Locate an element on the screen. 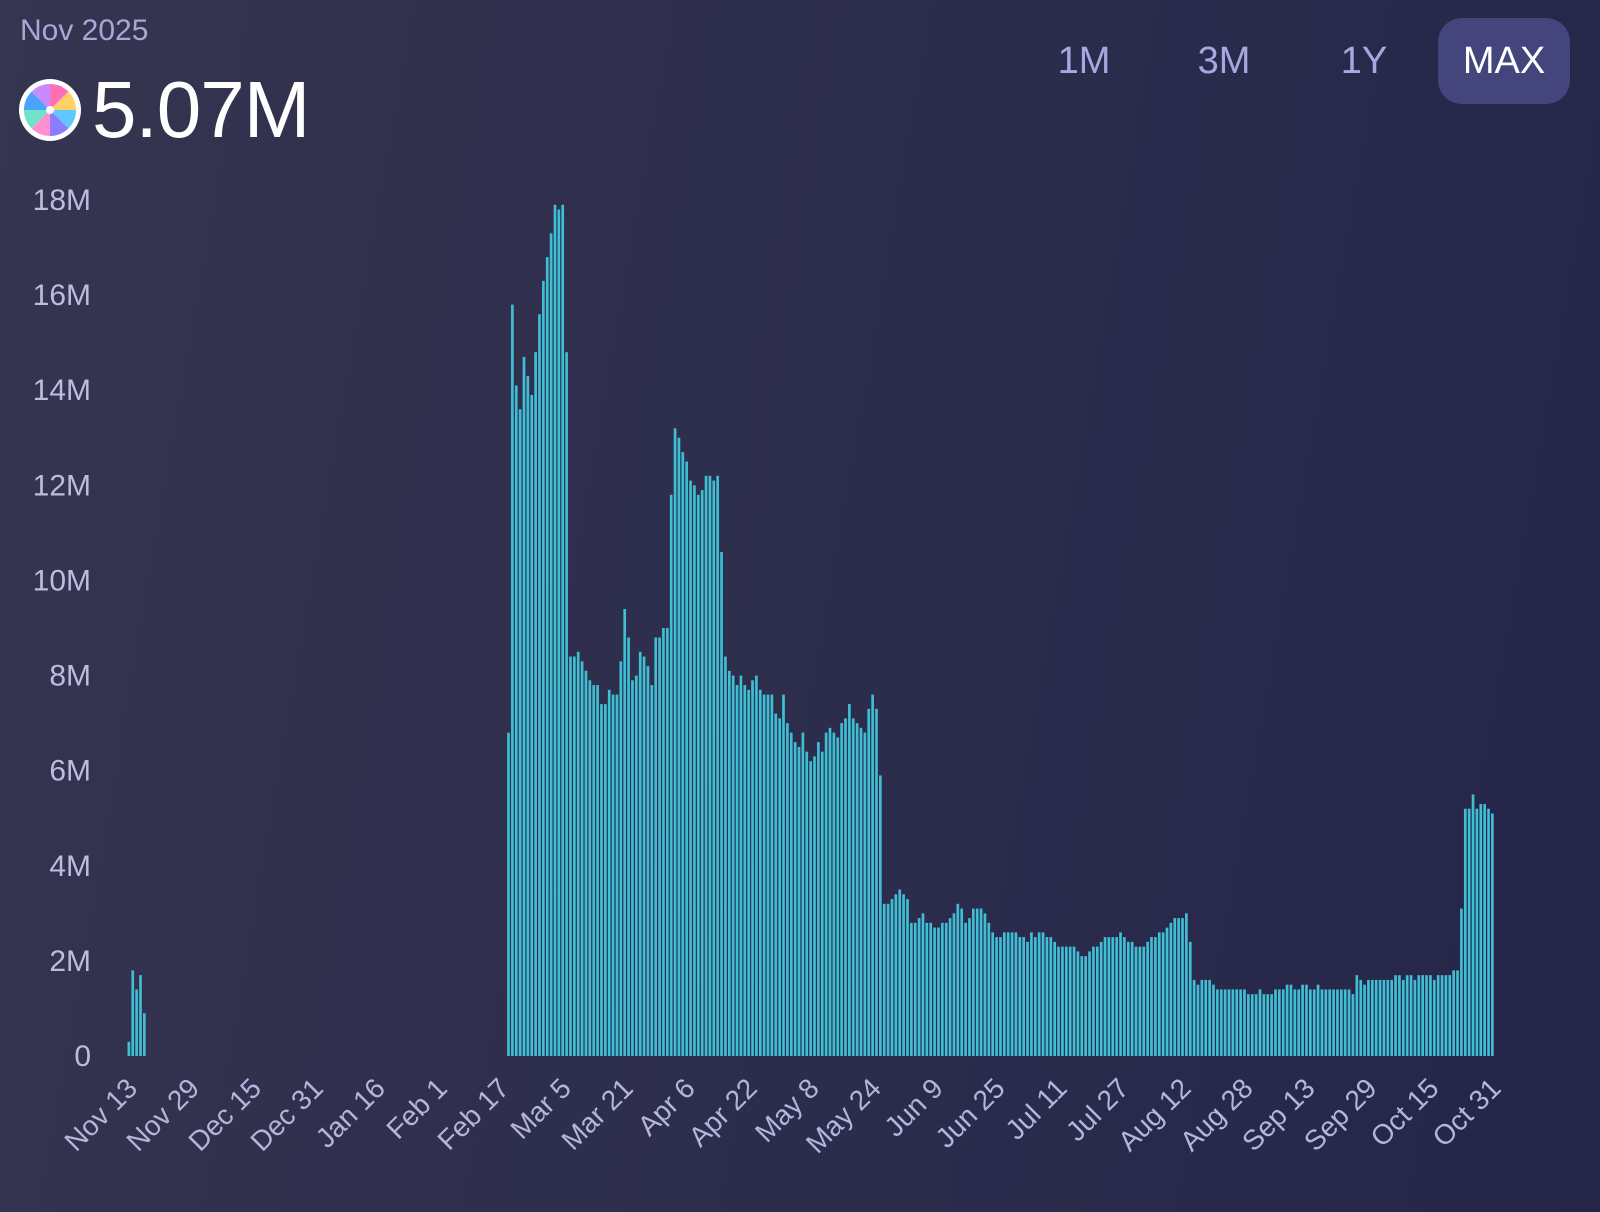 This screenshot has width=1600, height=1212. range-button-1y: 1Y is located at coordinates (1364, 60).